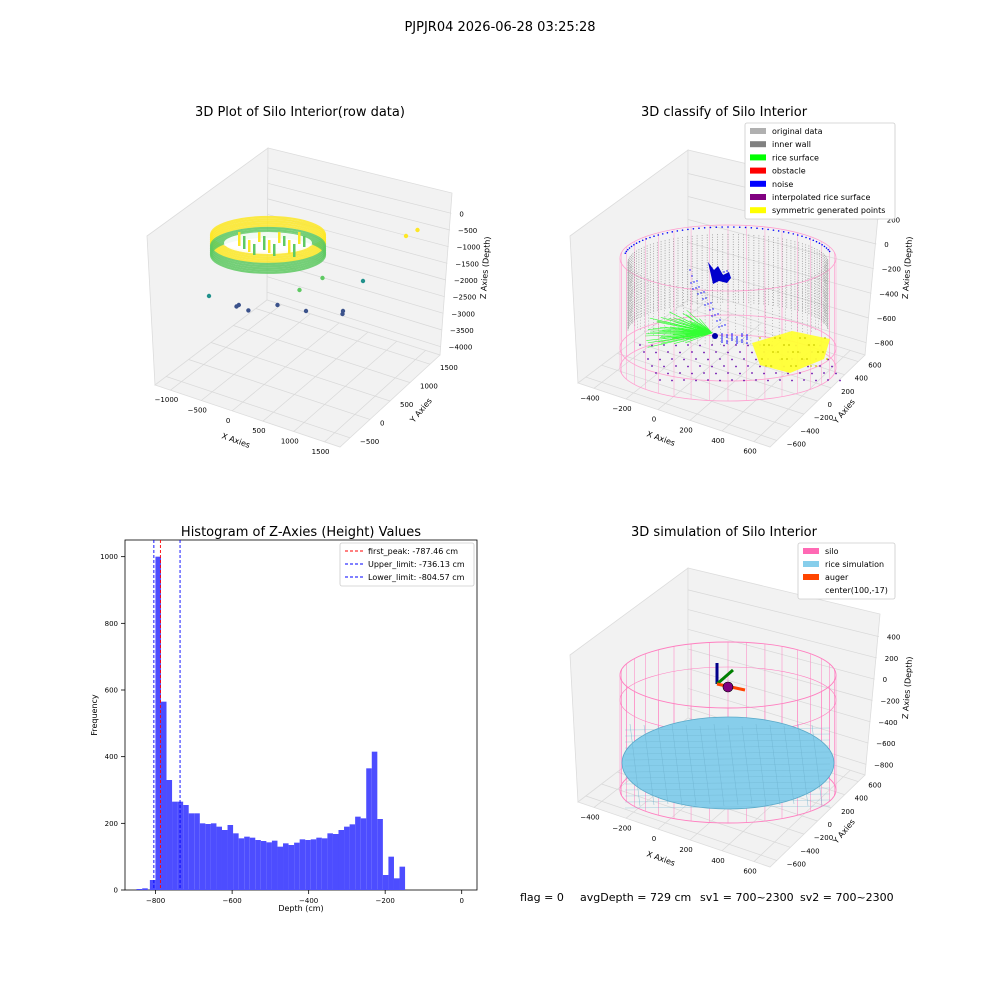 Image resolution: width=1000 pixels, height=1000 pixels. Describe the element at coordinates (466, 281) in the screenshot. I see `z-tick-label: −2000` at that location.